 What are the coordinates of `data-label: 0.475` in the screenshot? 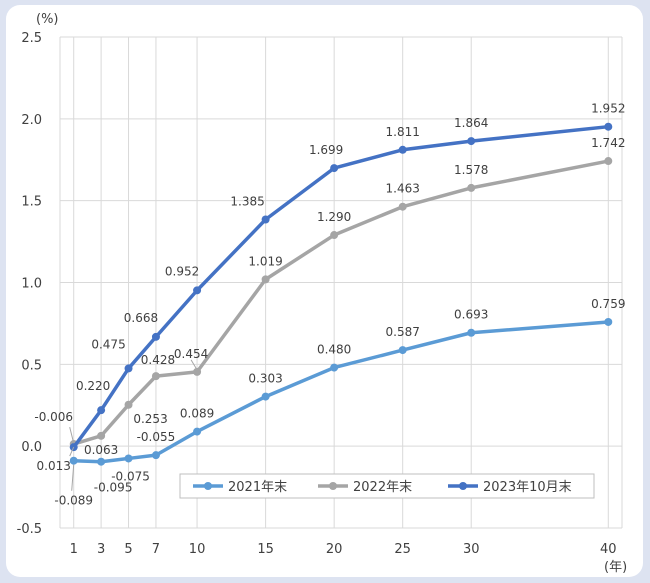 It's located at (108, 344).